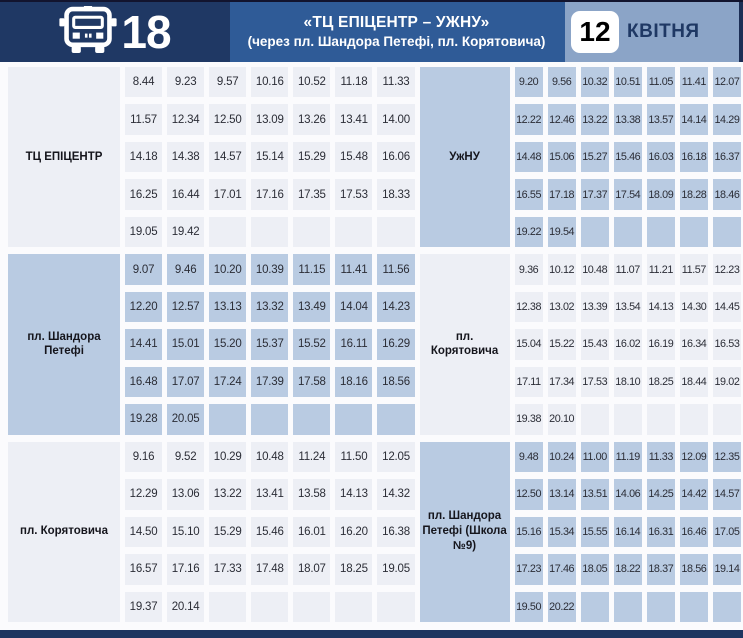 The width and height of the screenshot is (743, 638). Describe the element at coordinates (371, 634) in the screenshot. I see `bottom-bar` at that location.